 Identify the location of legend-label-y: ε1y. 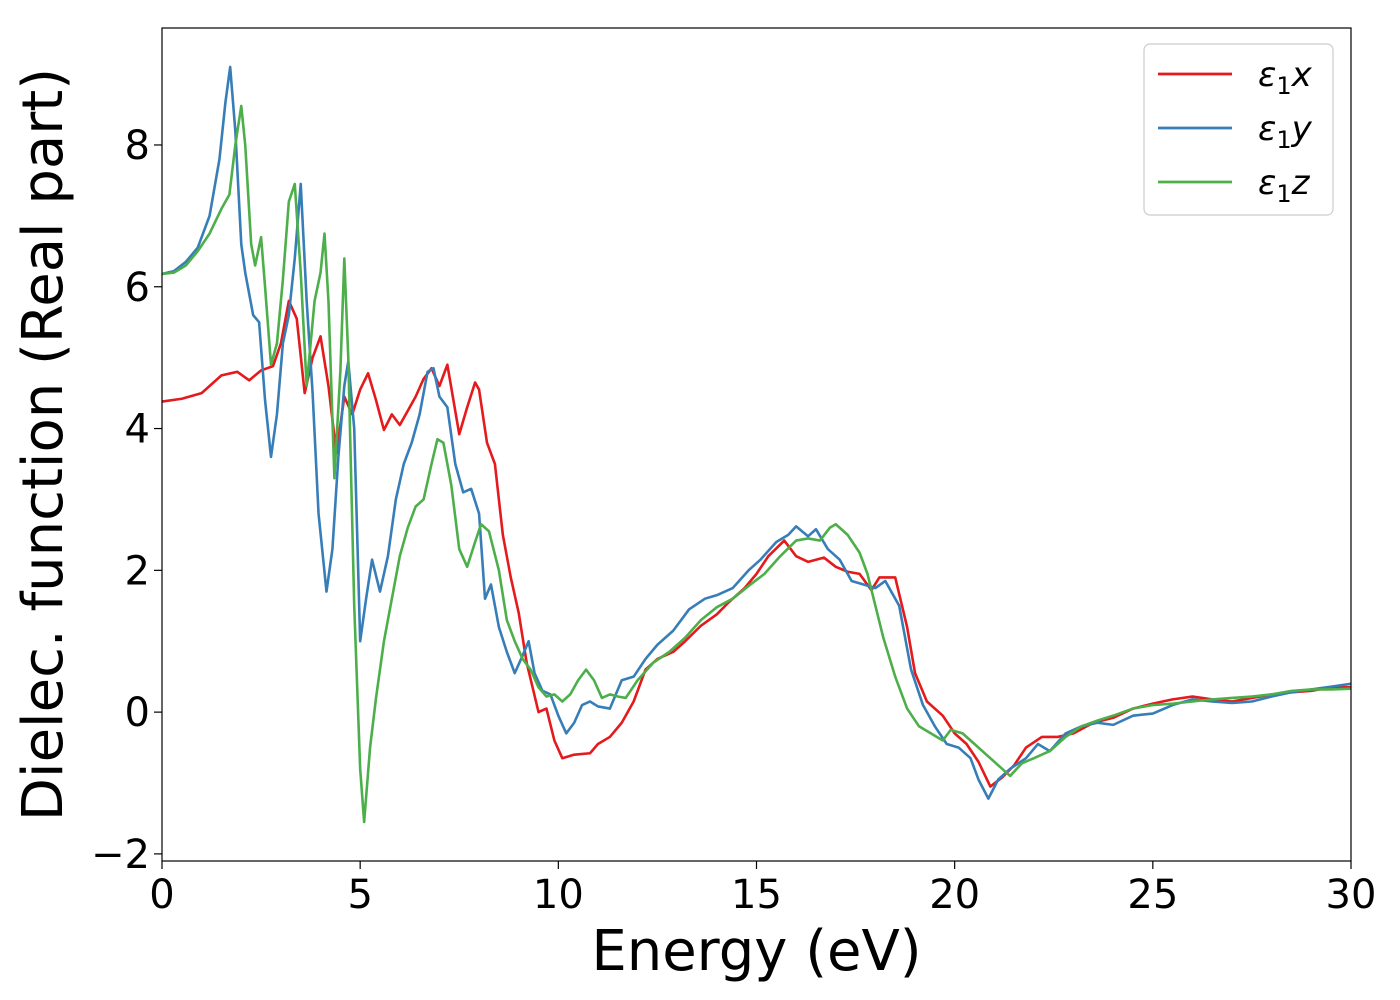
(1285, 131).